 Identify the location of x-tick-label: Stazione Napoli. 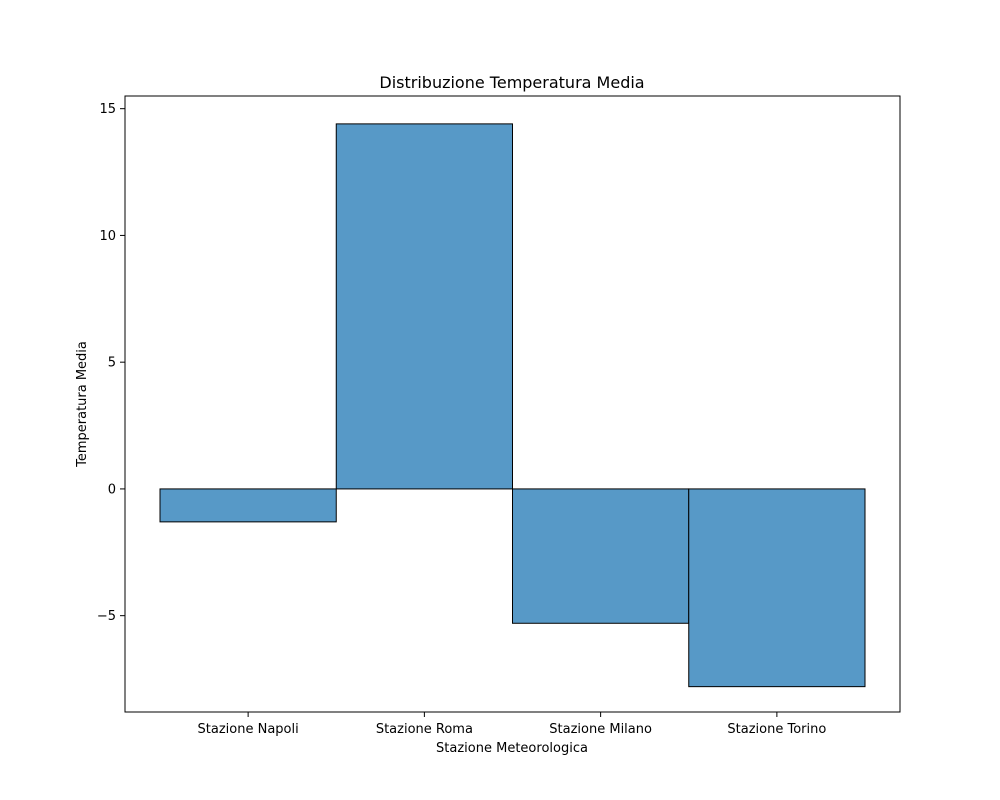
(248, 729).